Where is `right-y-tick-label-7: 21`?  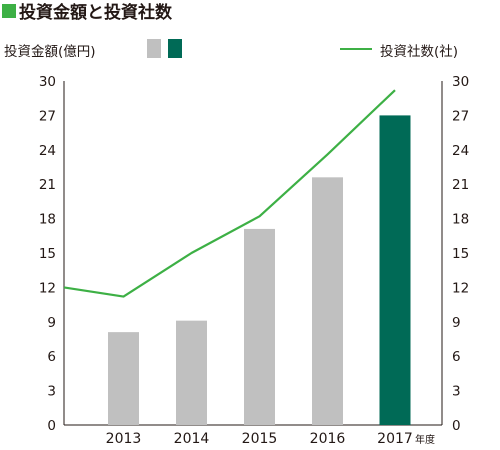 right-y-tick-label-7: 21 is located at coordinates (460, 185).